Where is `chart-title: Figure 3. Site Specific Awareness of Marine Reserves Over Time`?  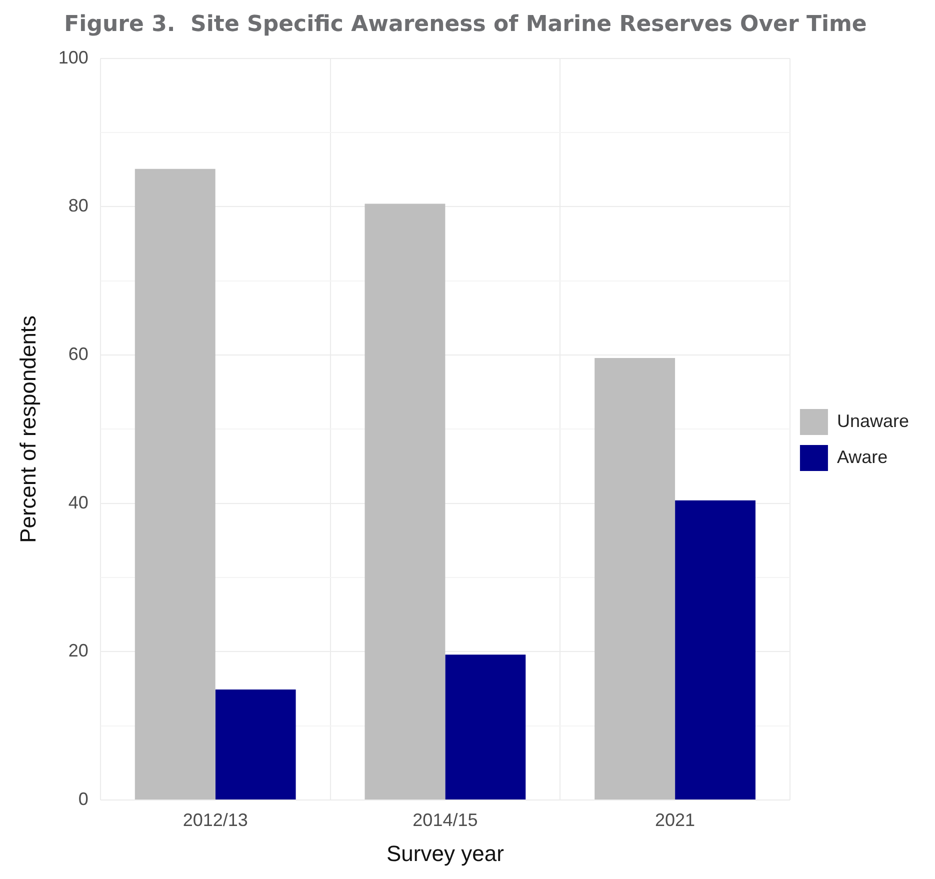
chart-title: Figure 3. Site Specific Awareness of Marine Reserves Over Time is located at coordinates (465, 24).